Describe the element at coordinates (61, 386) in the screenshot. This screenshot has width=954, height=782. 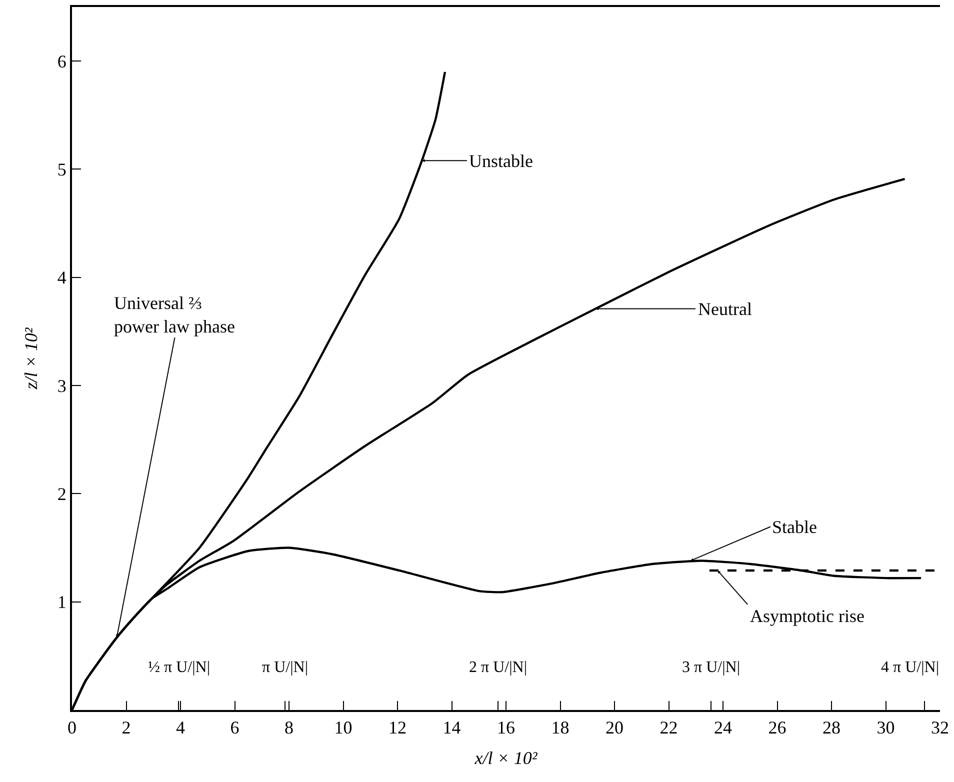
I see `y-tick-label: 3` at that location.